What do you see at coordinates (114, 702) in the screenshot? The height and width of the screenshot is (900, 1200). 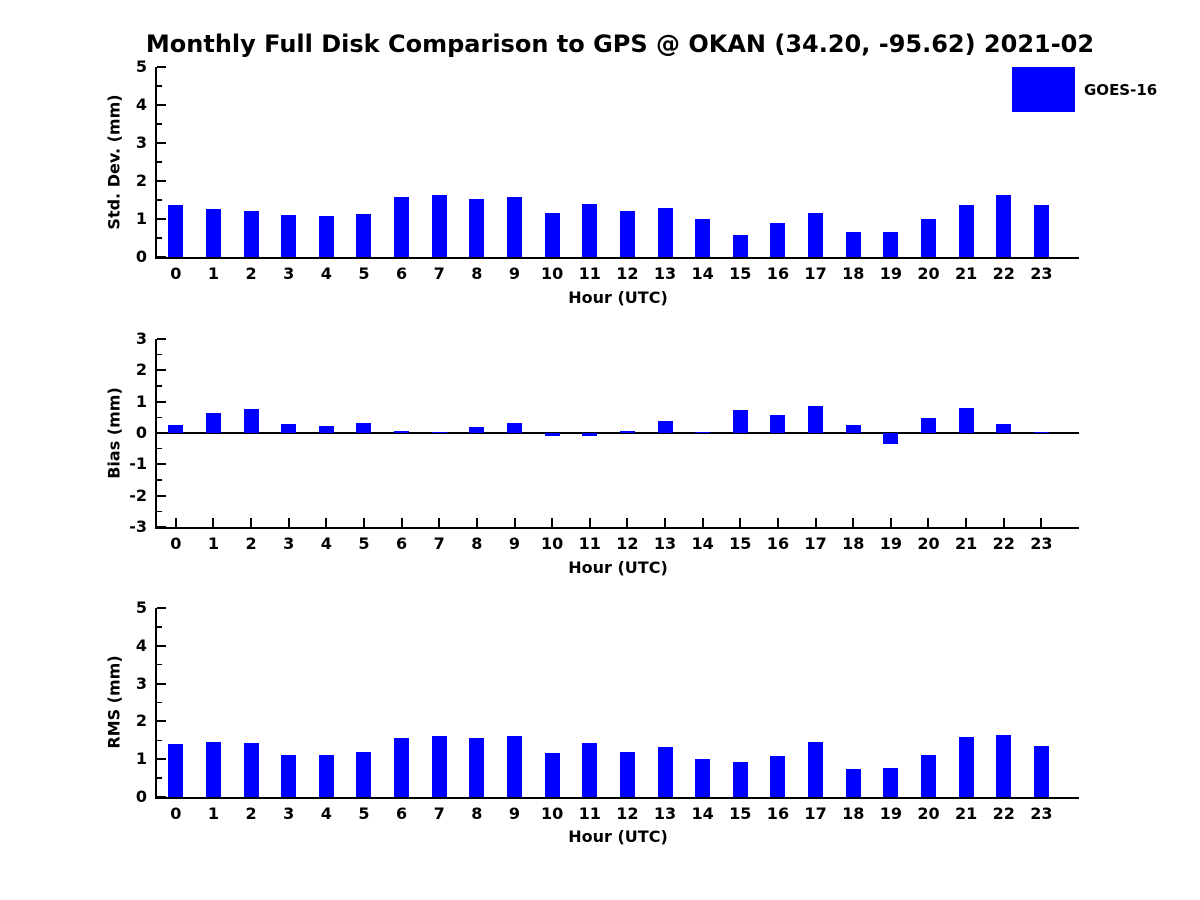 I see `y-axis-label-rms: RMS (mm)` at bounding box center [114, 702].